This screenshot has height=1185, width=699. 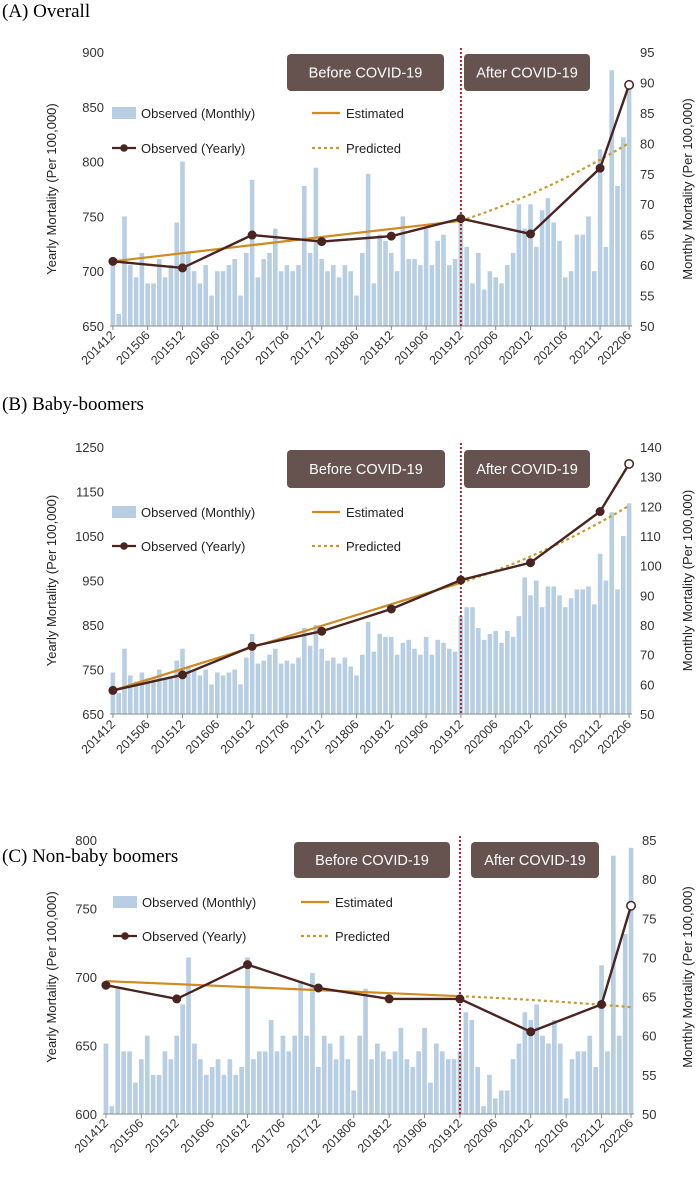 What do you see at coordinates (341, 736) in the screenshot?
I see `x-tick-label: 201806` at bounding box center [341, 736].